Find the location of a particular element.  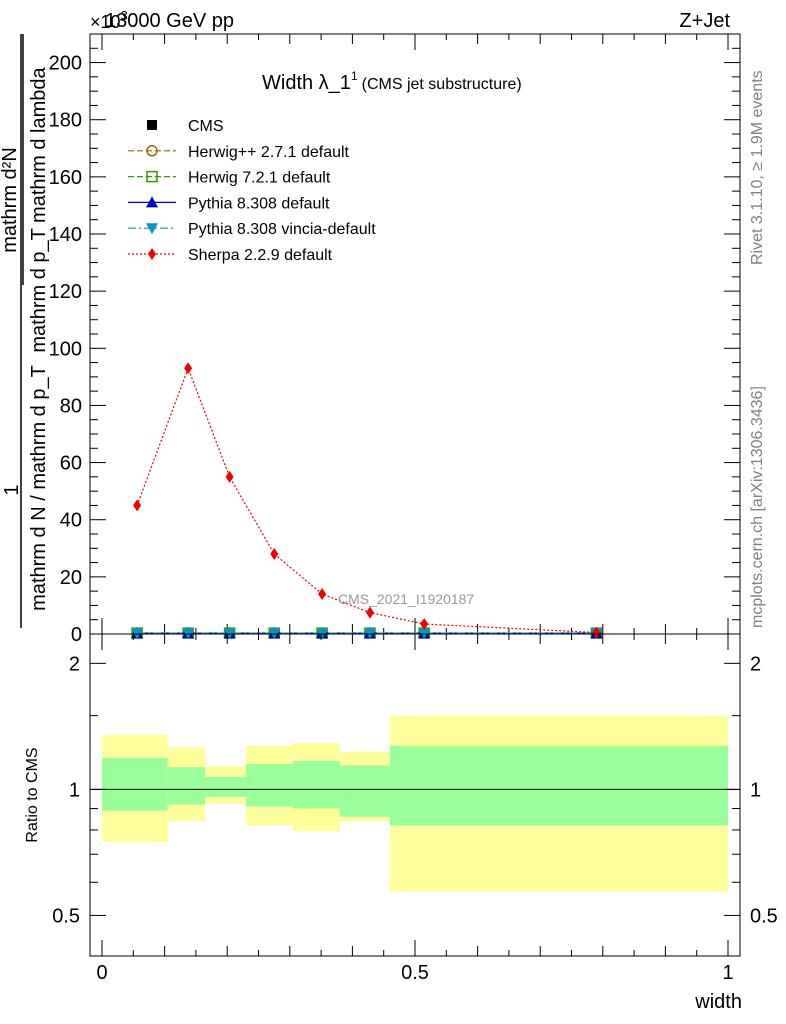

ratio-y-tick-label-right: 0.5 is located at coordinates (764, 916).